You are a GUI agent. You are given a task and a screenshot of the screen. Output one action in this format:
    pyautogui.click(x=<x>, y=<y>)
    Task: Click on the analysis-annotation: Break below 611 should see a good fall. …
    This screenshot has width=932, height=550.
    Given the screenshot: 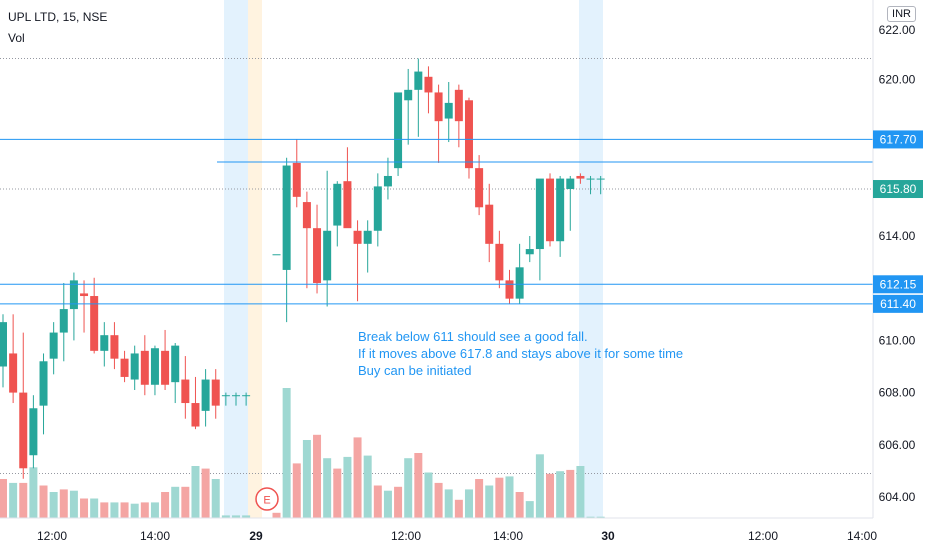 What is the action you would take?
    pyautogui.click(x=520, y=353)
    